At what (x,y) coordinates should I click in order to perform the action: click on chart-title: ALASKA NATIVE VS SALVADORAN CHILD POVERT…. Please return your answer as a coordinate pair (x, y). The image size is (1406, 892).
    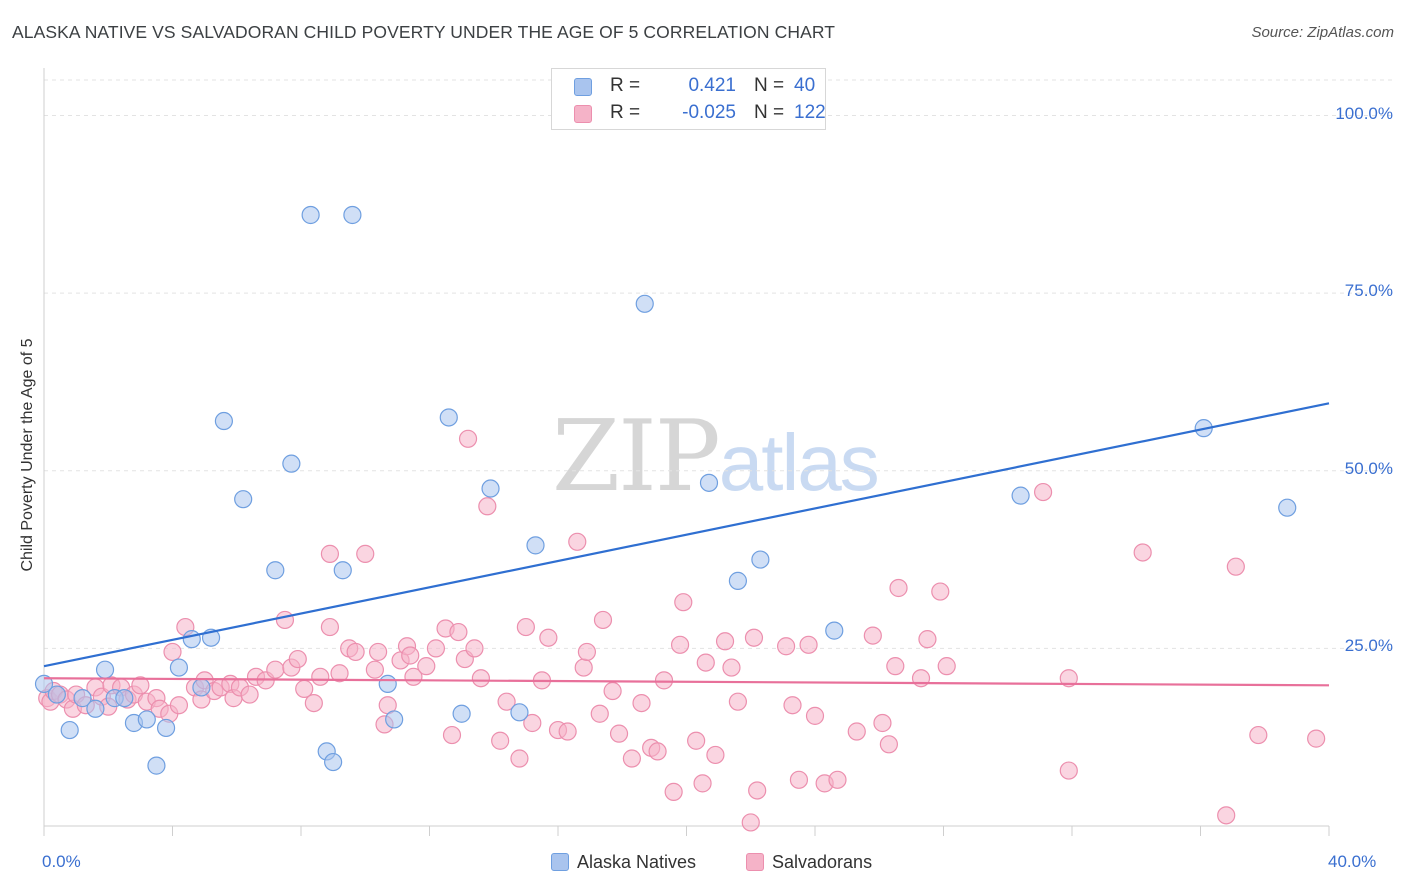
    Looking at the image, I should click on (424, 32).